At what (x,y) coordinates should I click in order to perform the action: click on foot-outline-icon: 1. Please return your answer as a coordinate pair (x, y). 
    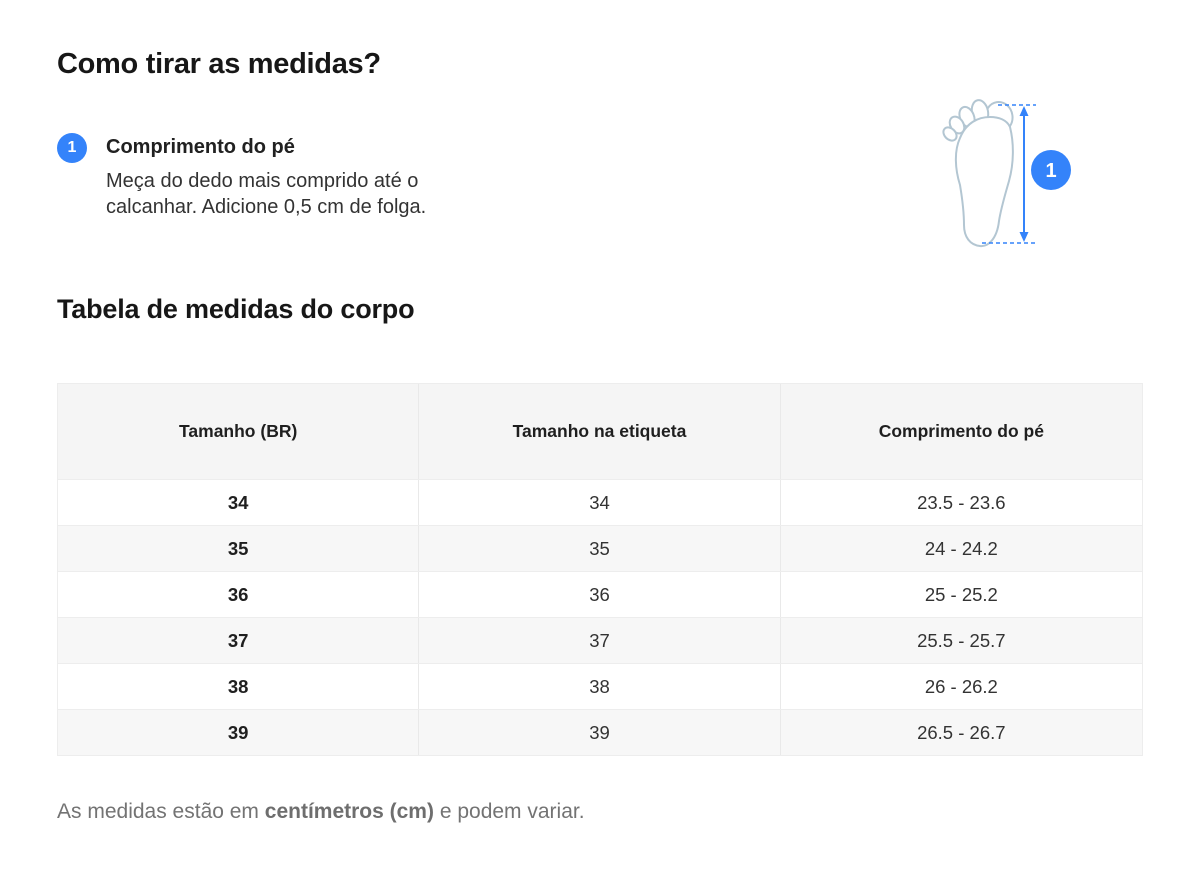
    Looking at the image, I should click on (1006, 173).